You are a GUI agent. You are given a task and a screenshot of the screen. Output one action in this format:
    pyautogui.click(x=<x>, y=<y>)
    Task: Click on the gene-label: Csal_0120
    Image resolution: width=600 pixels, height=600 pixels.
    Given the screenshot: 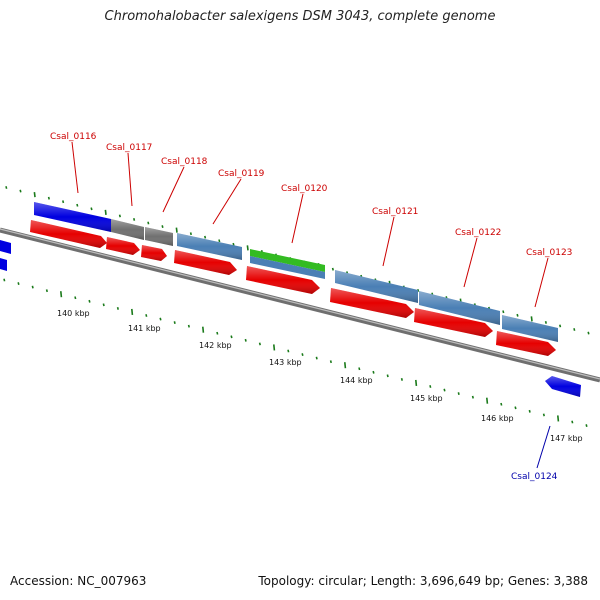 What is the action you would take?
    pyautogui.click(x=304, y=189)
    